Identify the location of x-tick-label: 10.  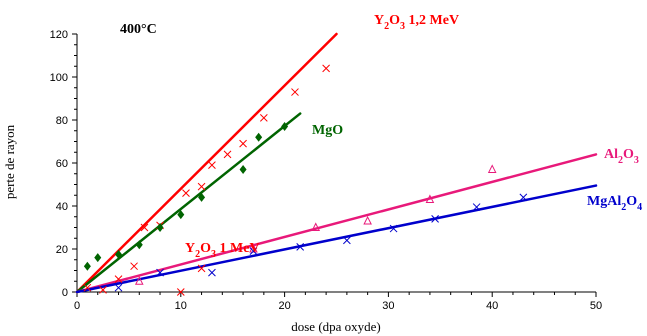
(181, 306).